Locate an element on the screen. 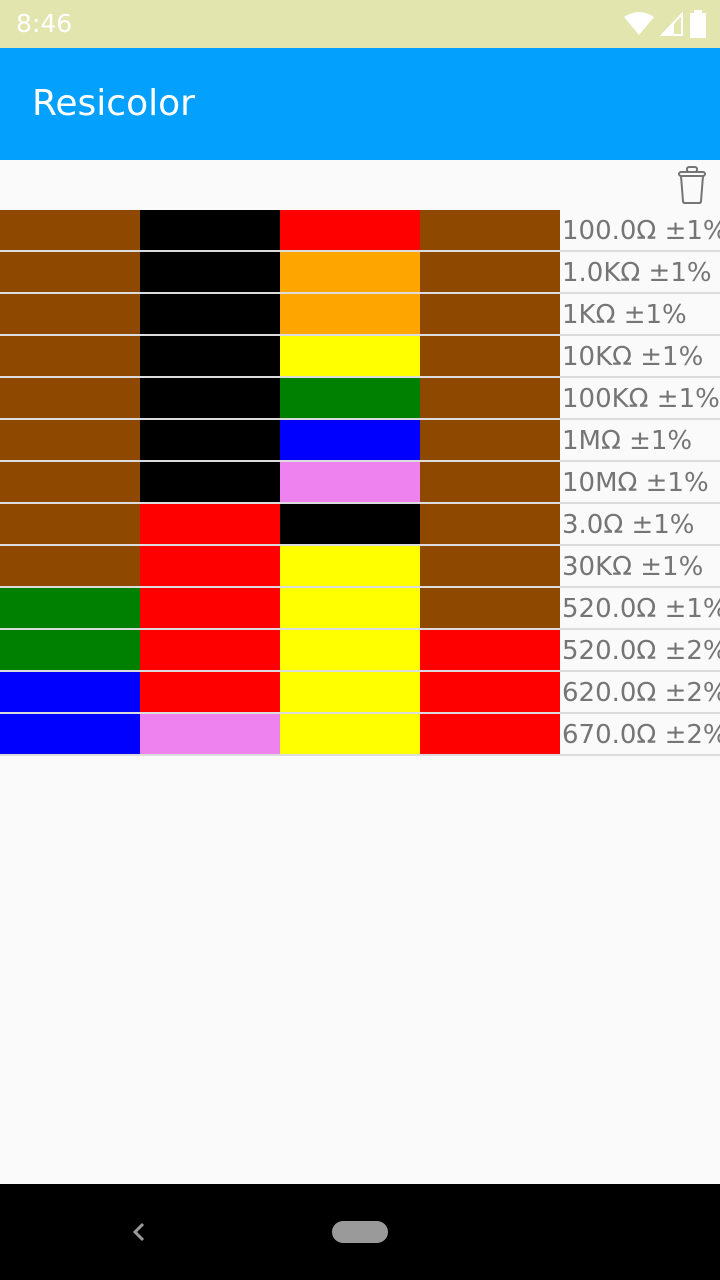  resistor-row: 670.0Ω ±2% is located at coordinates (360, 735).